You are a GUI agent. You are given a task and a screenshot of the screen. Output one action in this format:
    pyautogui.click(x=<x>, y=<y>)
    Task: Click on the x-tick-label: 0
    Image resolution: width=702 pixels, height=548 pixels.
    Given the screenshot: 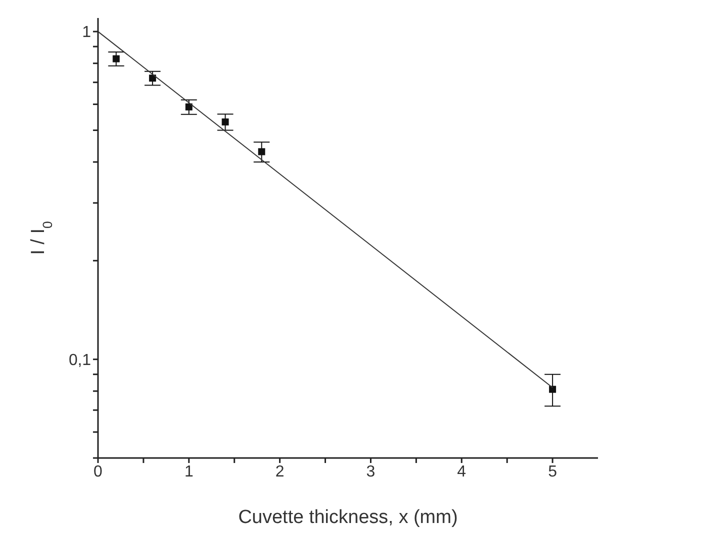 What is the action you would take?
    pyautogui.click(x=98, y=471)
    